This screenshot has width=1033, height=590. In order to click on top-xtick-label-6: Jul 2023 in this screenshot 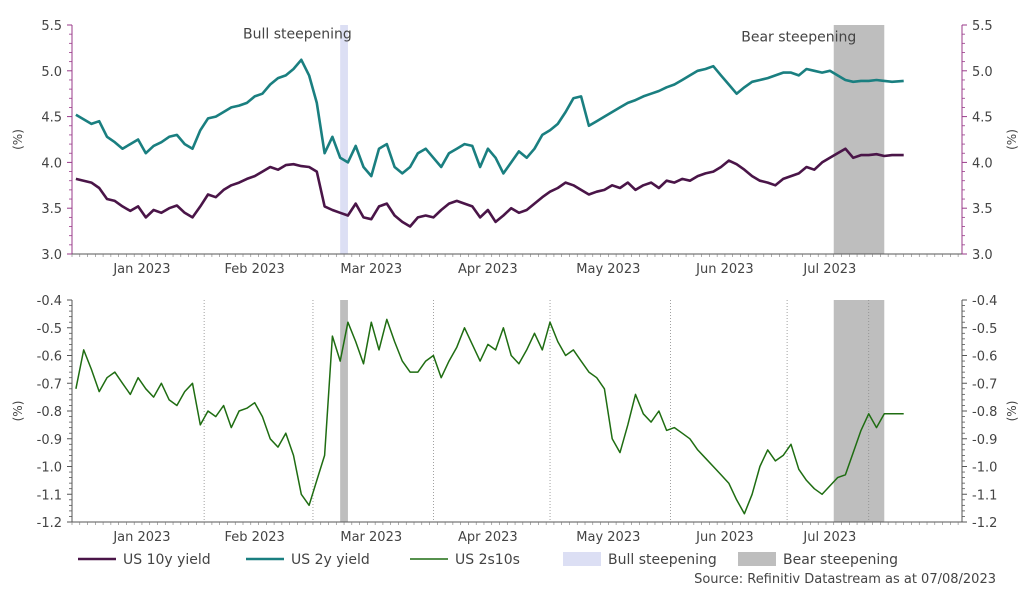, I will do `click(829, 269)`.